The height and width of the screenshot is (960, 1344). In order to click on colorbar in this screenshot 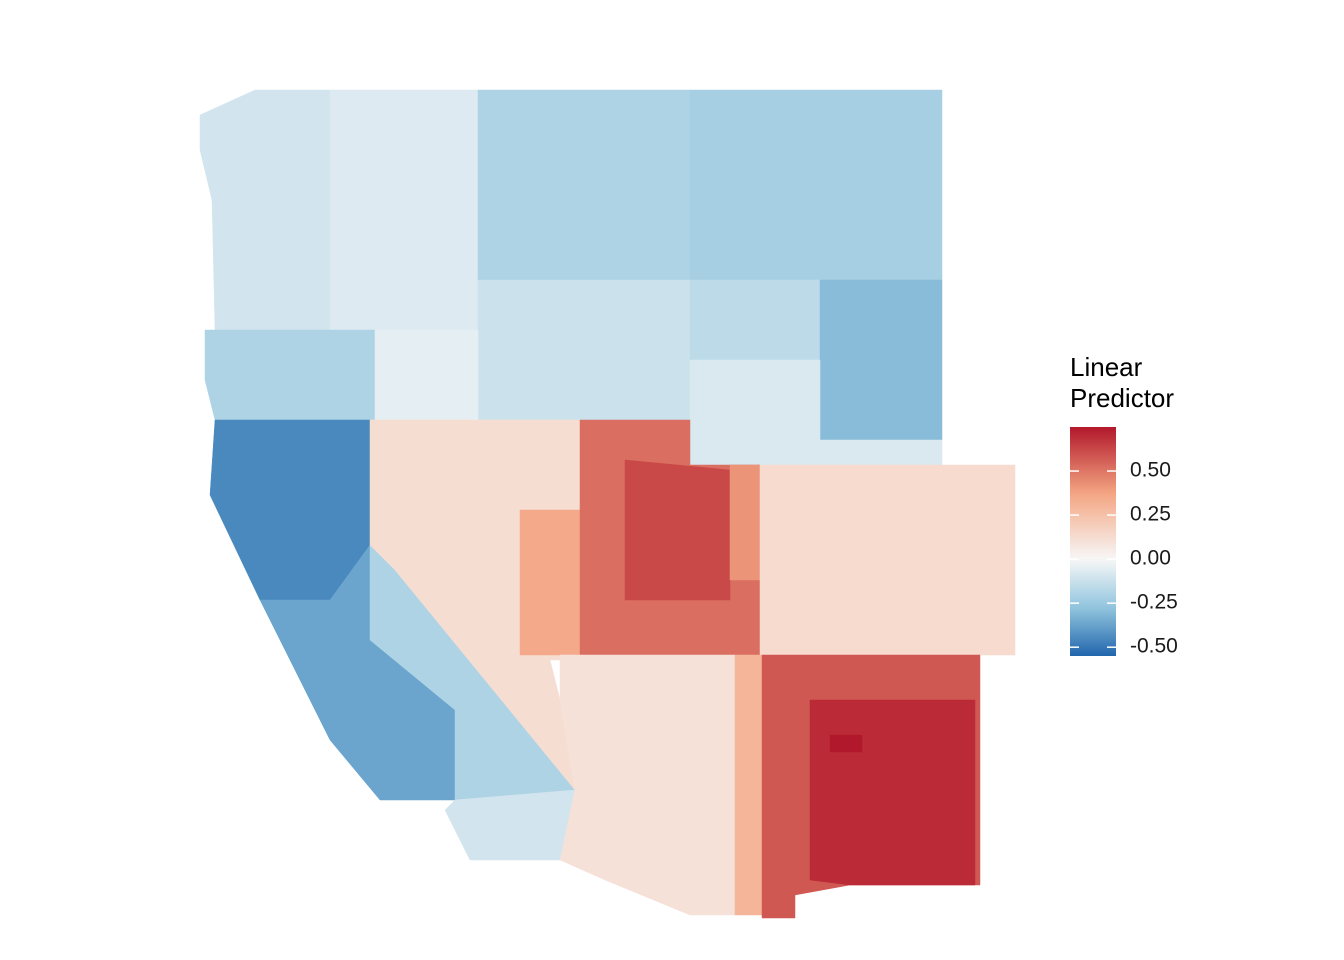, I will do `click(1093, 541)`.